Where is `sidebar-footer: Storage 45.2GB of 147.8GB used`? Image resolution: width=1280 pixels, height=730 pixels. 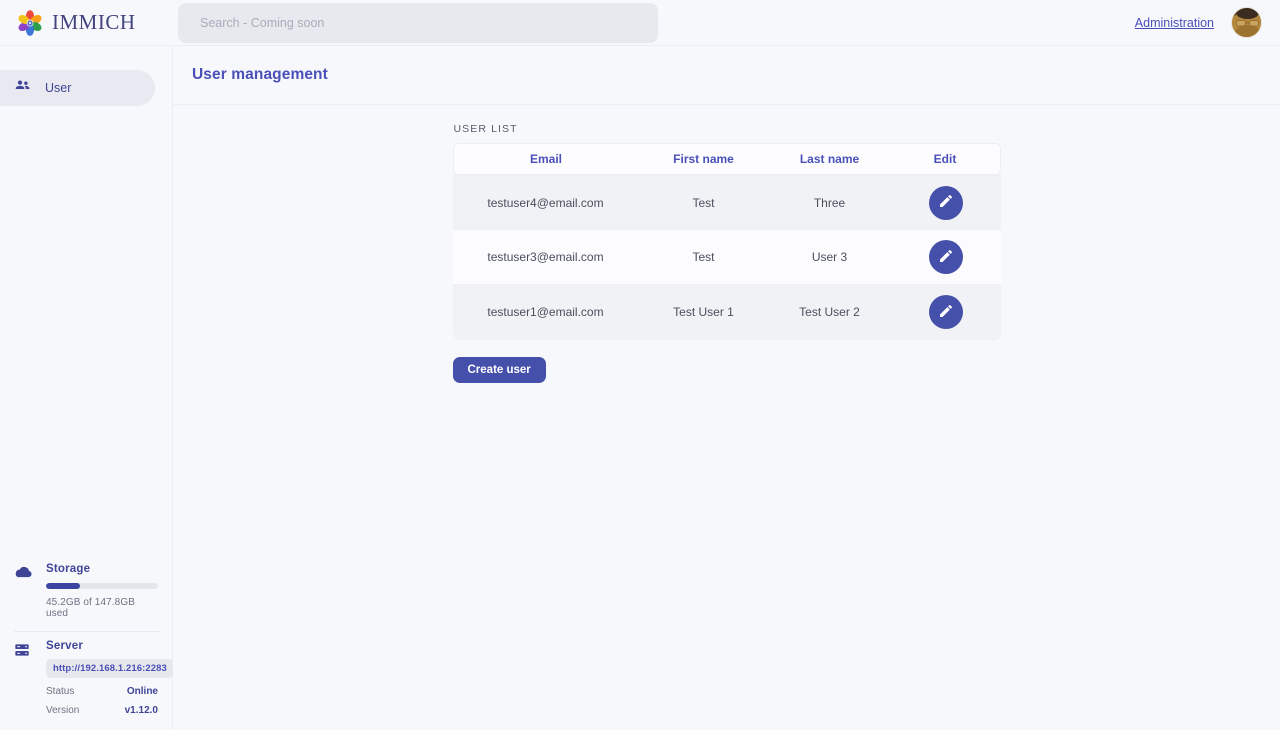
sidebar-footer: Storage 45.2GB of 147.8GB used is located at coordinates (87, 635).